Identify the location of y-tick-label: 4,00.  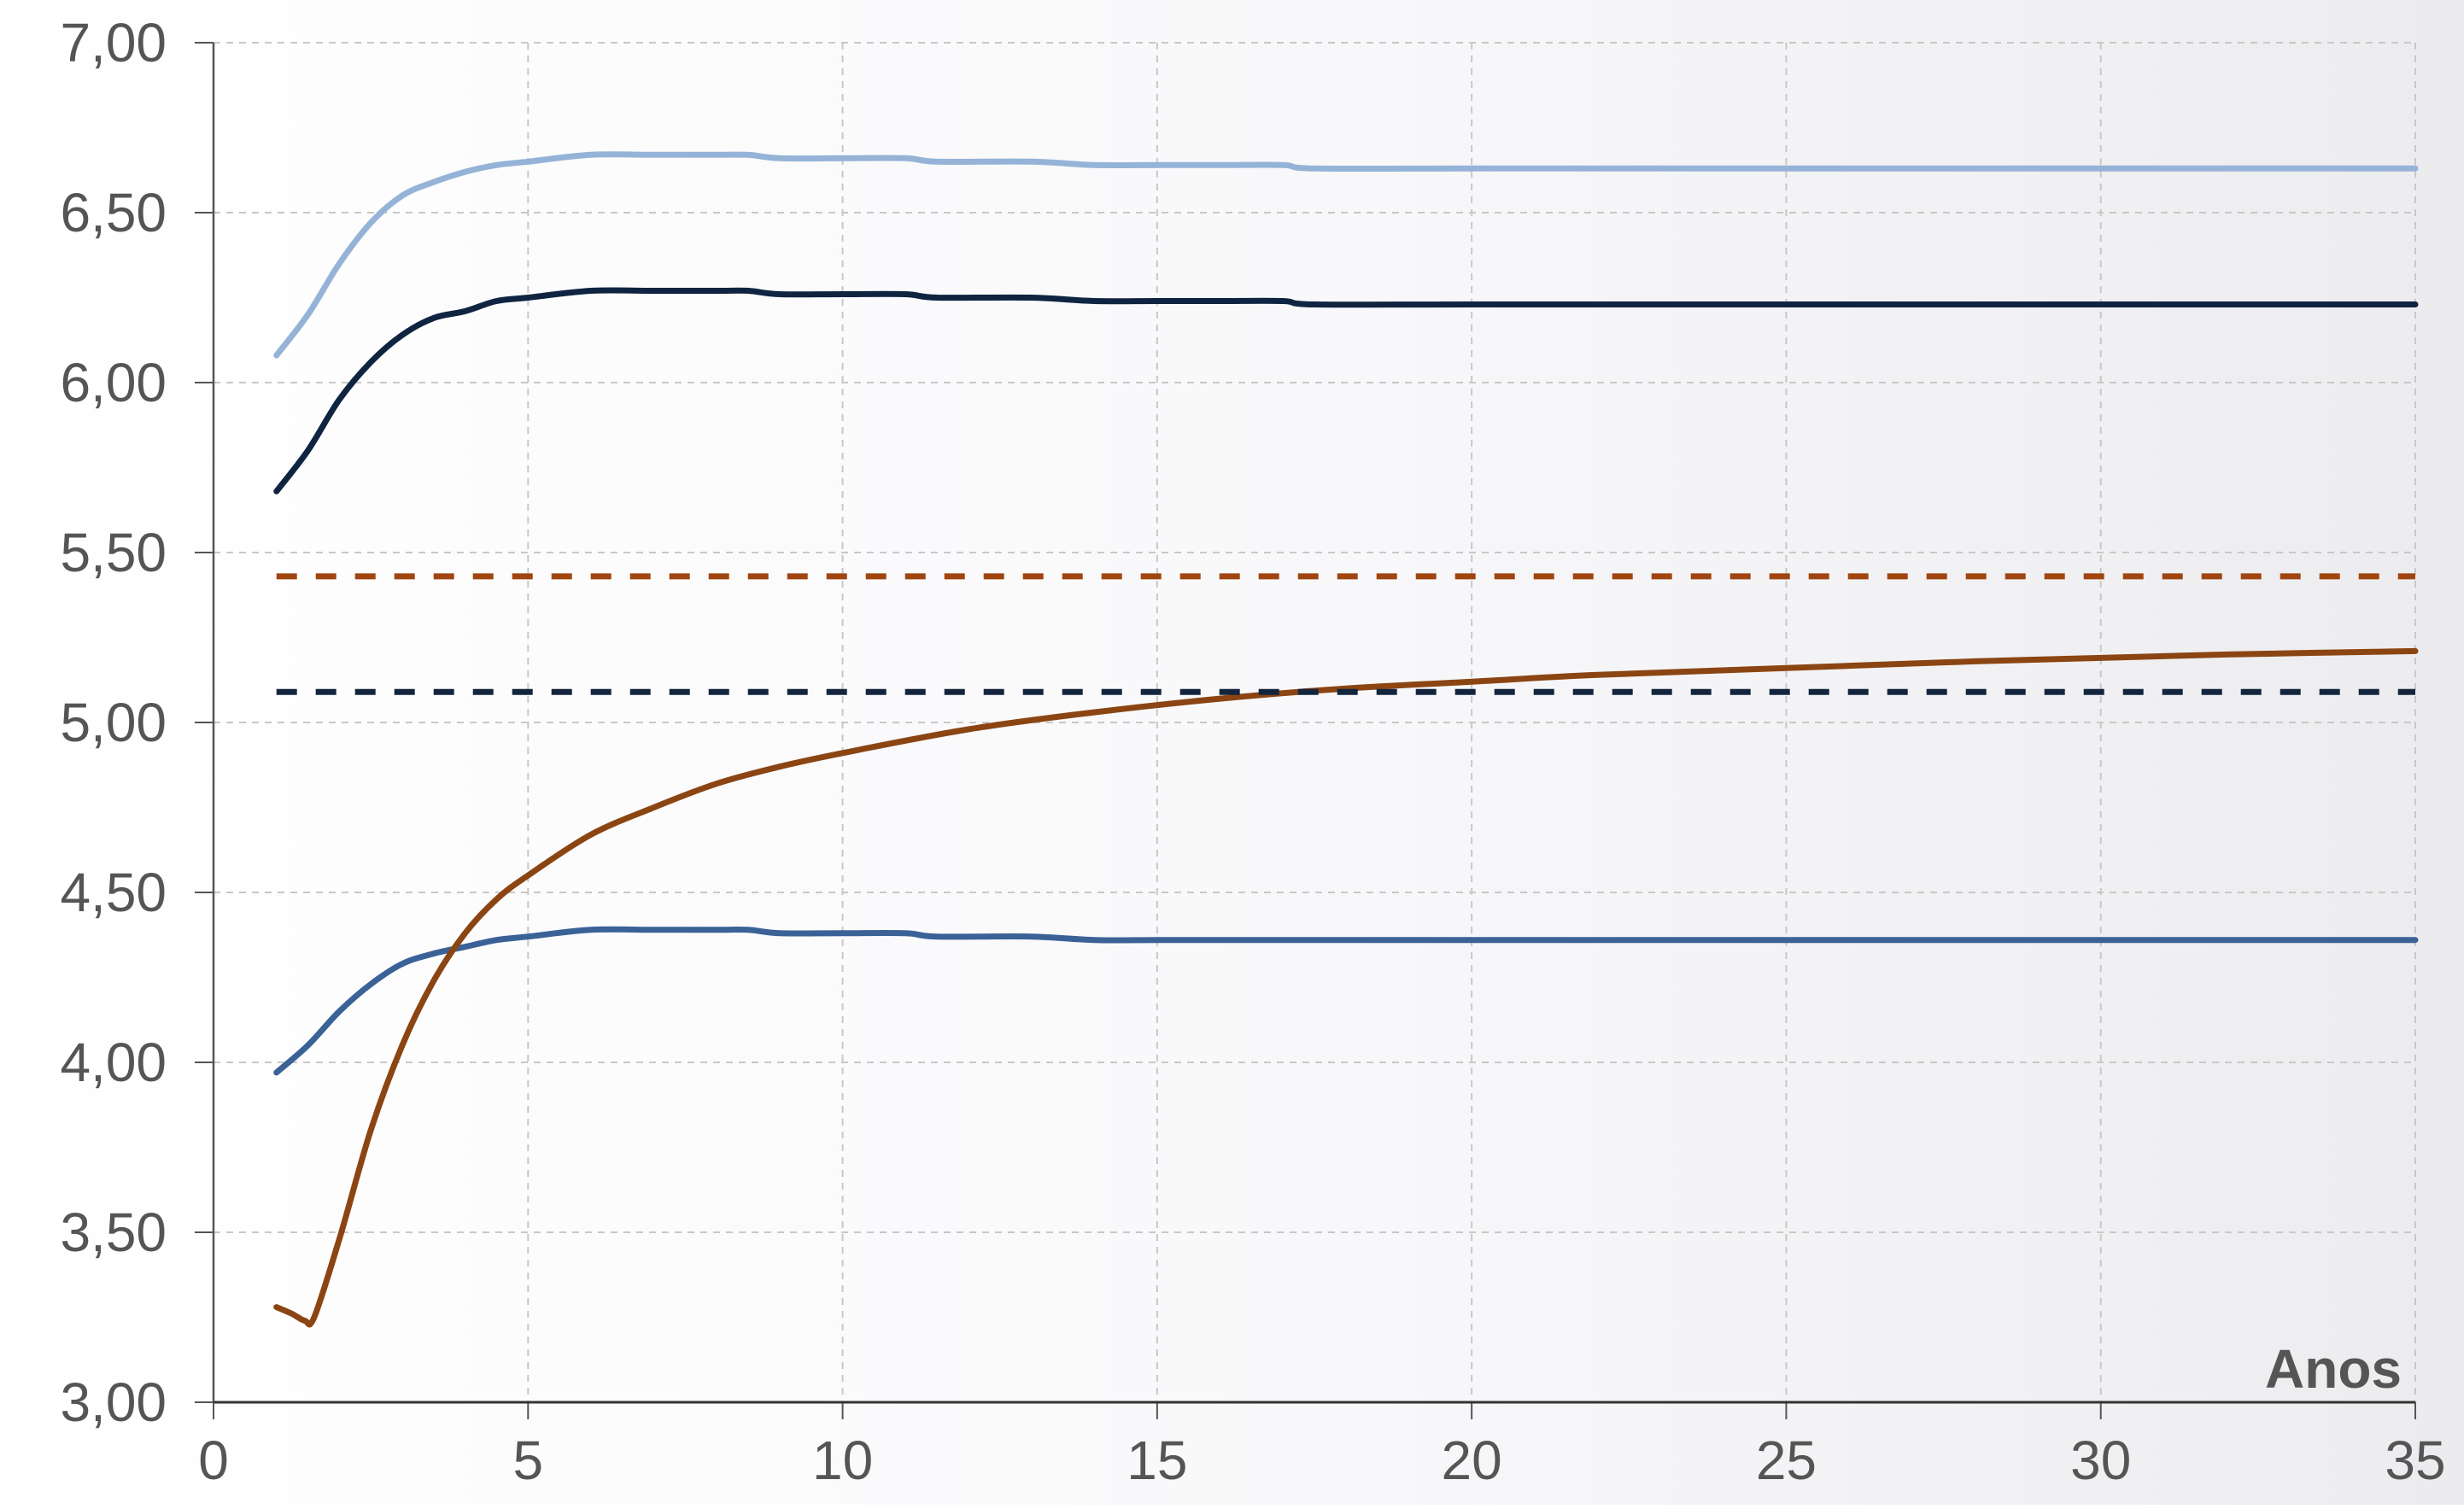
(113, 1062).